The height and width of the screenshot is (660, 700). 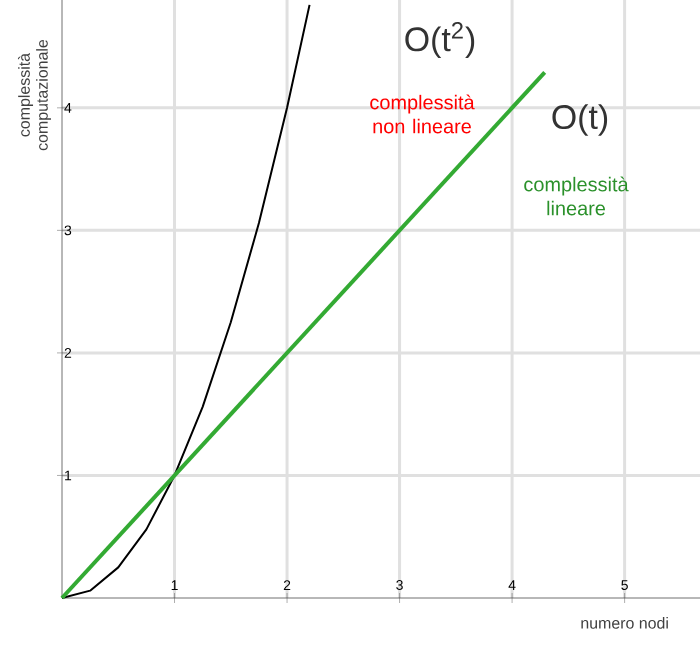 I want to click on annotation: complessità non lineare, so click(x=422, y=114).